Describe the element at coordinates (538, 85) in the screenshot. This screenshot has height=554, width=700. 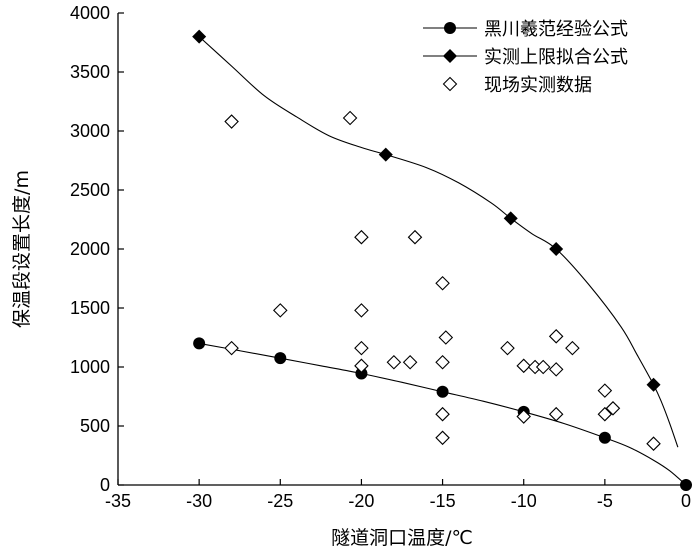
I see `legend-label-3: 现场实测数据` at that location.